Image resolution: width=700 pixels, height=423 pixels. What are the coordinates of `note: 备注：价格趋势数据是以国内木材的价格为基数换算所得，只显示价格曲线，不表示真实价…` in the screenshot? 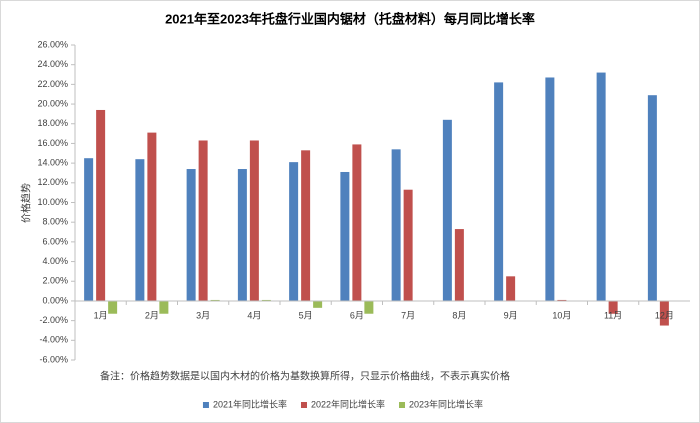 It's located at (305, 376).